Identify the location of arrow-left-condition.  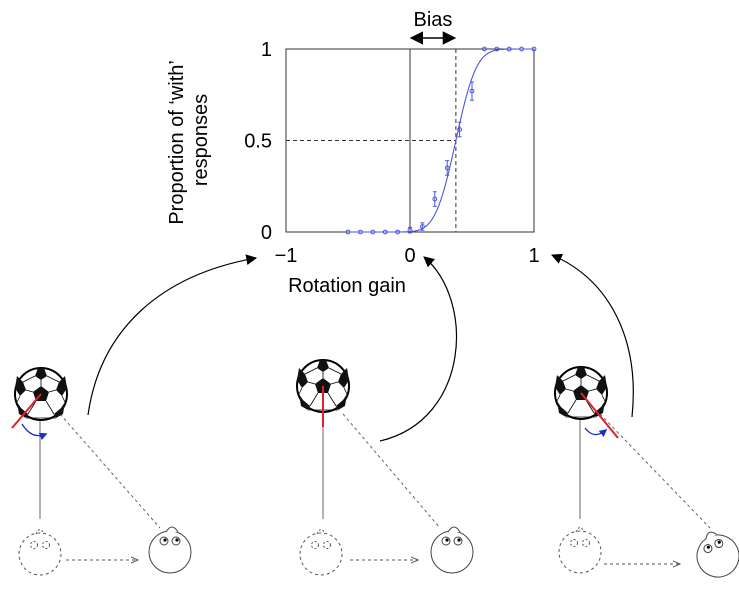
(172, 335).